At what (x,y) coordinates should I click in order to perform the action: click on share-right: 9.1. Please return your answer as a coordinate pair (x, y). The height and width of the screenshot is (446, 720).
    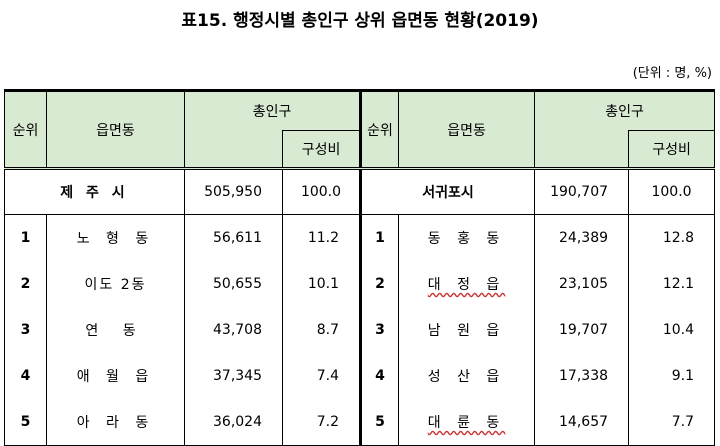
    Looking at the image, I should click on (672, 376).